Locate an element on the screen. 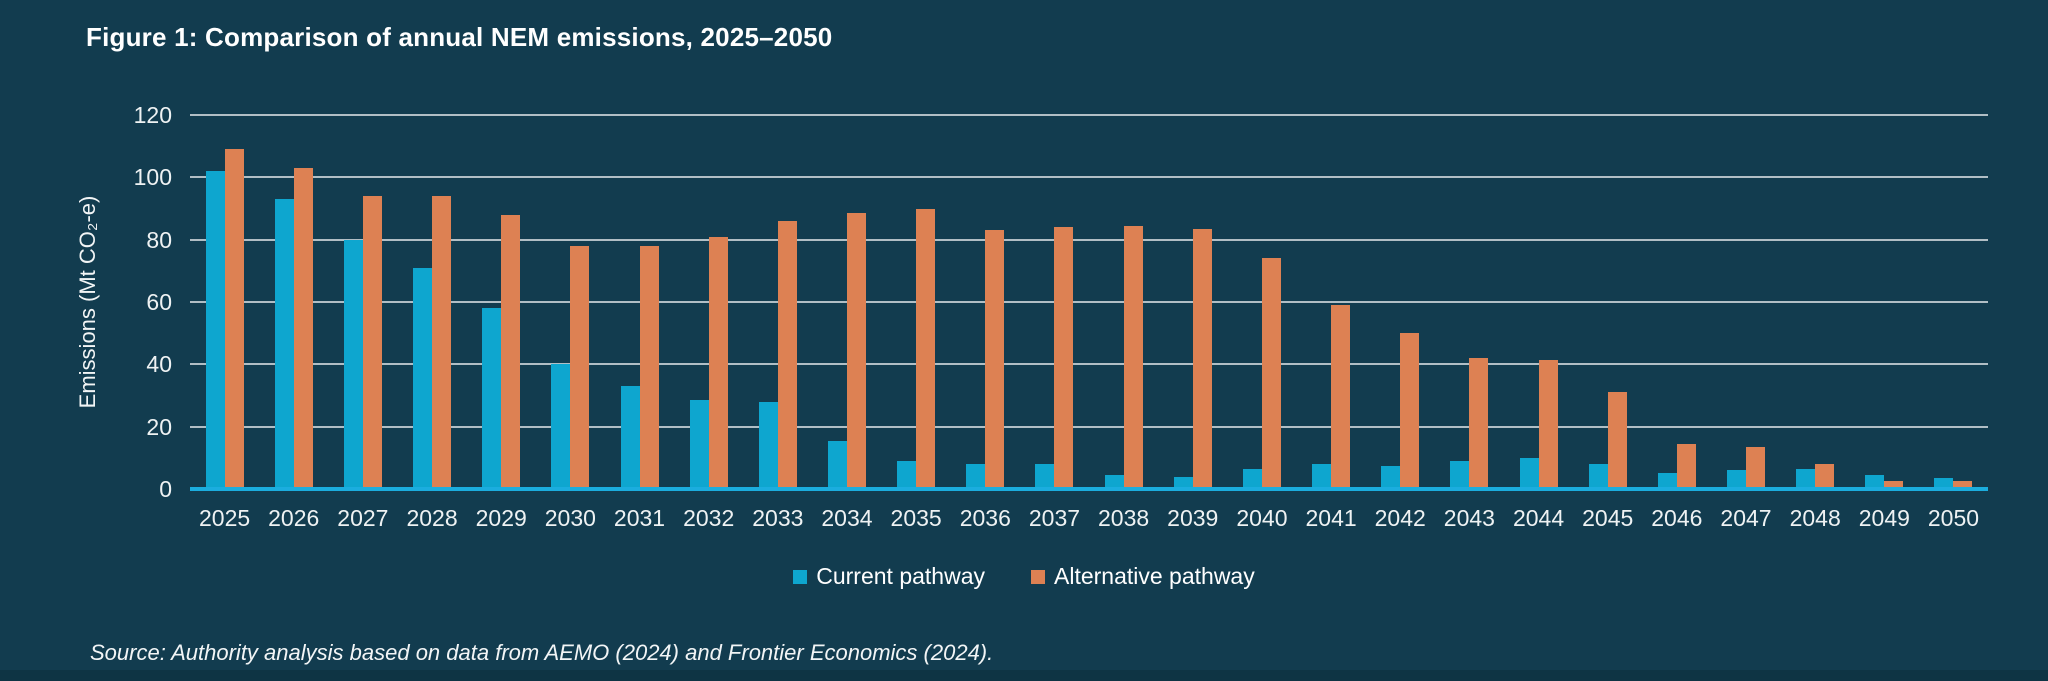  x-tick-2049: 2049 is located at coordinates (1884, 518).